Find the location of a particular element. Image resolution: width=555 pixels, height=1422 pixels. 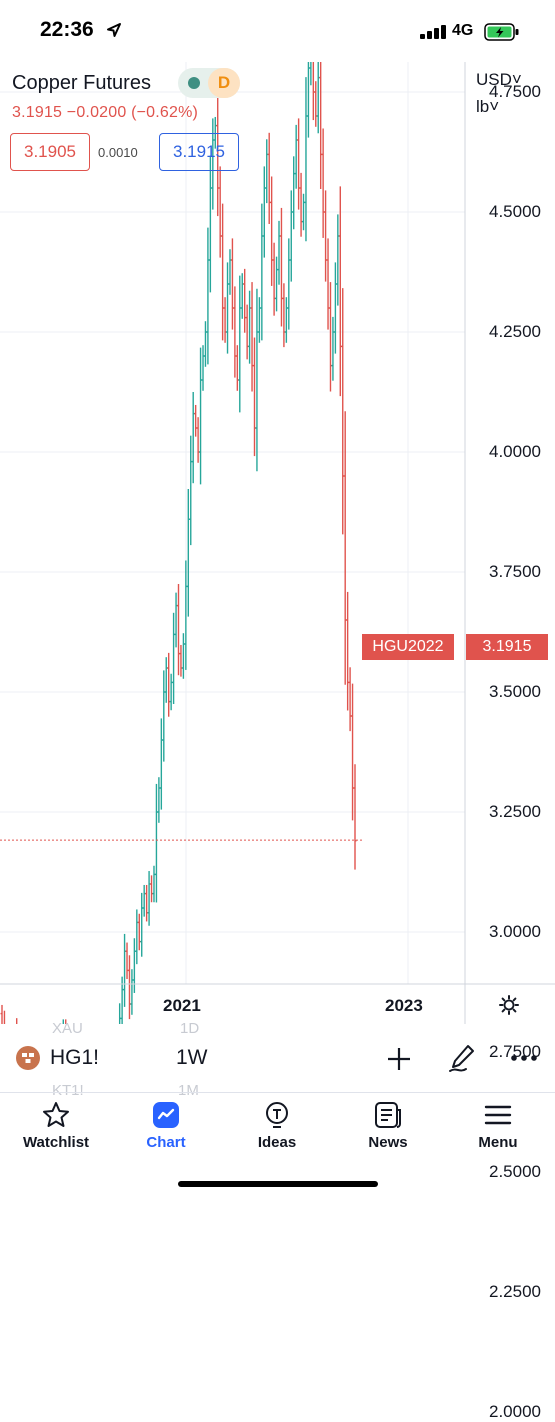

picker-interval-below: 1M is located at coordinates (188, 1090).